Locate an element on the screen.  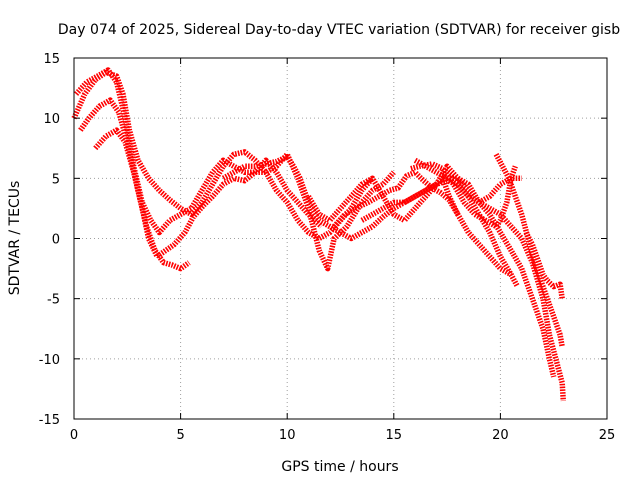
y-tick-label: 10 is located at coordinates (51, 119).